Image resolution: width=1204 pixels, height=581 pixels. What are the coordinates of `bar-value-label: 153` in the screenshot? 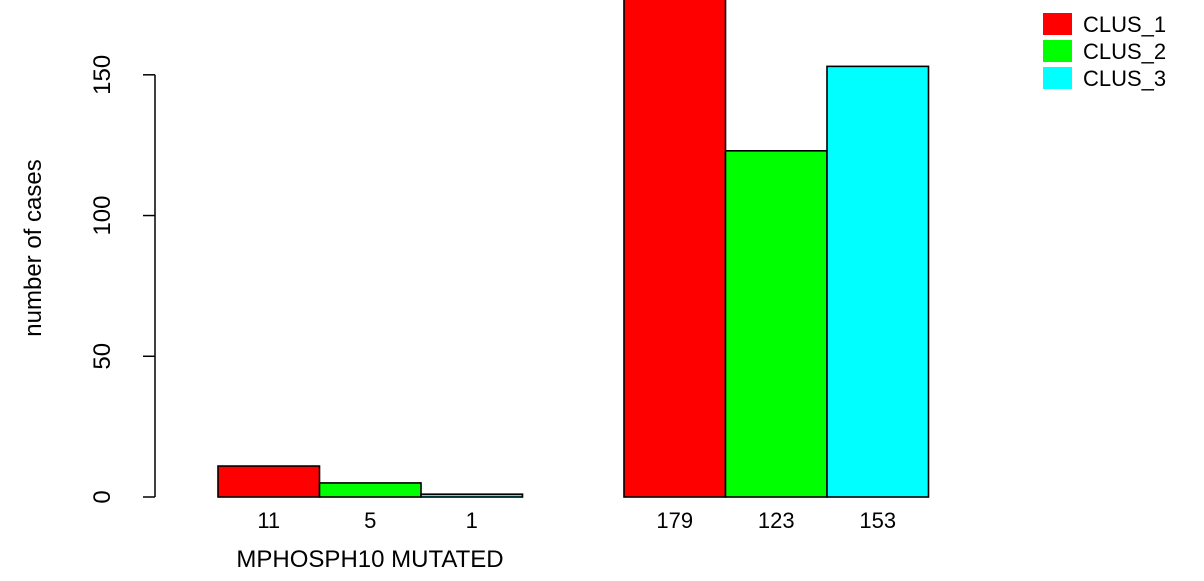 It's located at (877, 520).